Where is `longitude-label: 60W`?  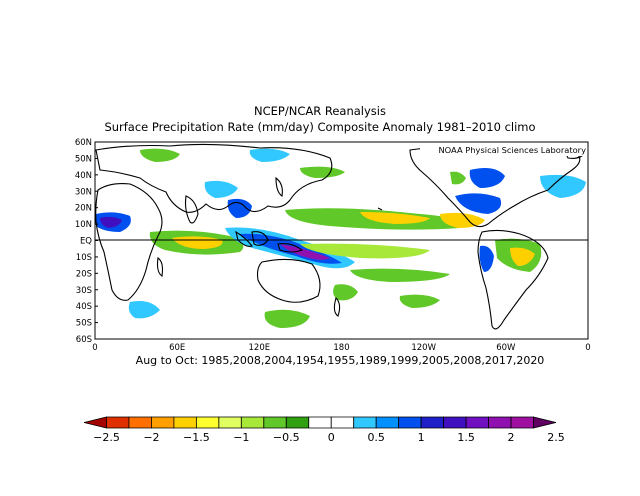 longitude-label: 60W is located at coordinates (506, 348).